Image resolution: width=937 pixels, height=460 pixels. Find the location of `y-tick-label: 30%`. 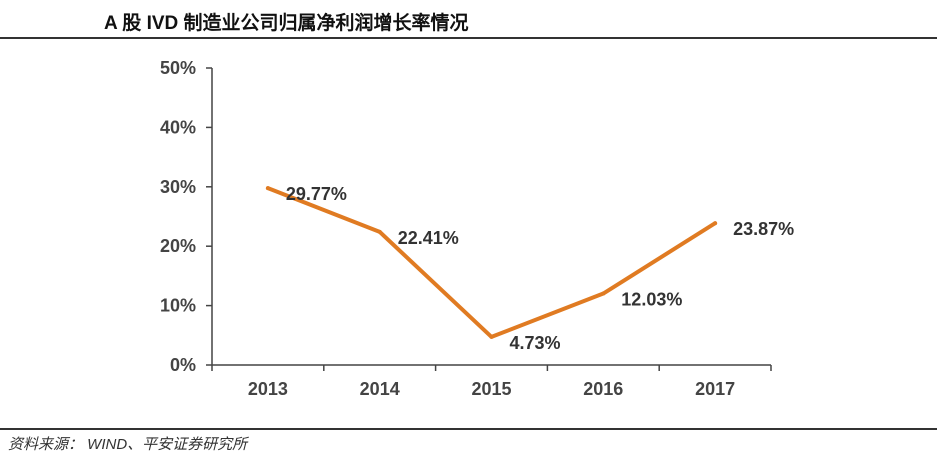

y-tick-label: 30% is located at coordinates (178, 187).